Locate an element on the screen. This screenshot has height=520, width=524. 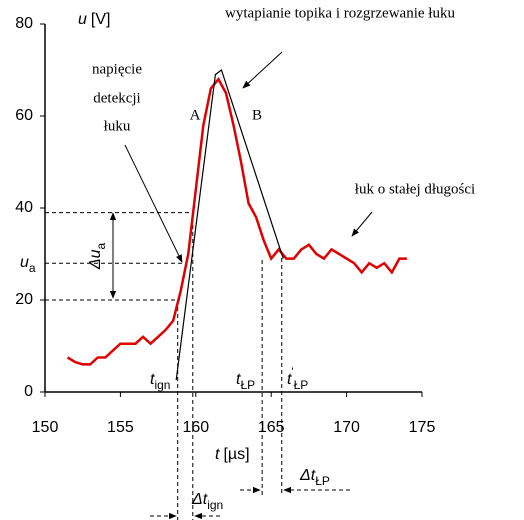
annotation: B is located at coordinates (257, 115).